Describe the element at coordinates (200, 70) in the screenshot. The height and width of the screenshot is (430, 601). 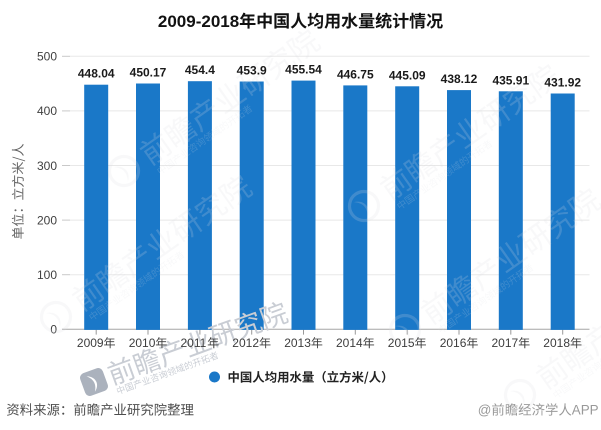
I see `svg-text: 454.4` at that location.